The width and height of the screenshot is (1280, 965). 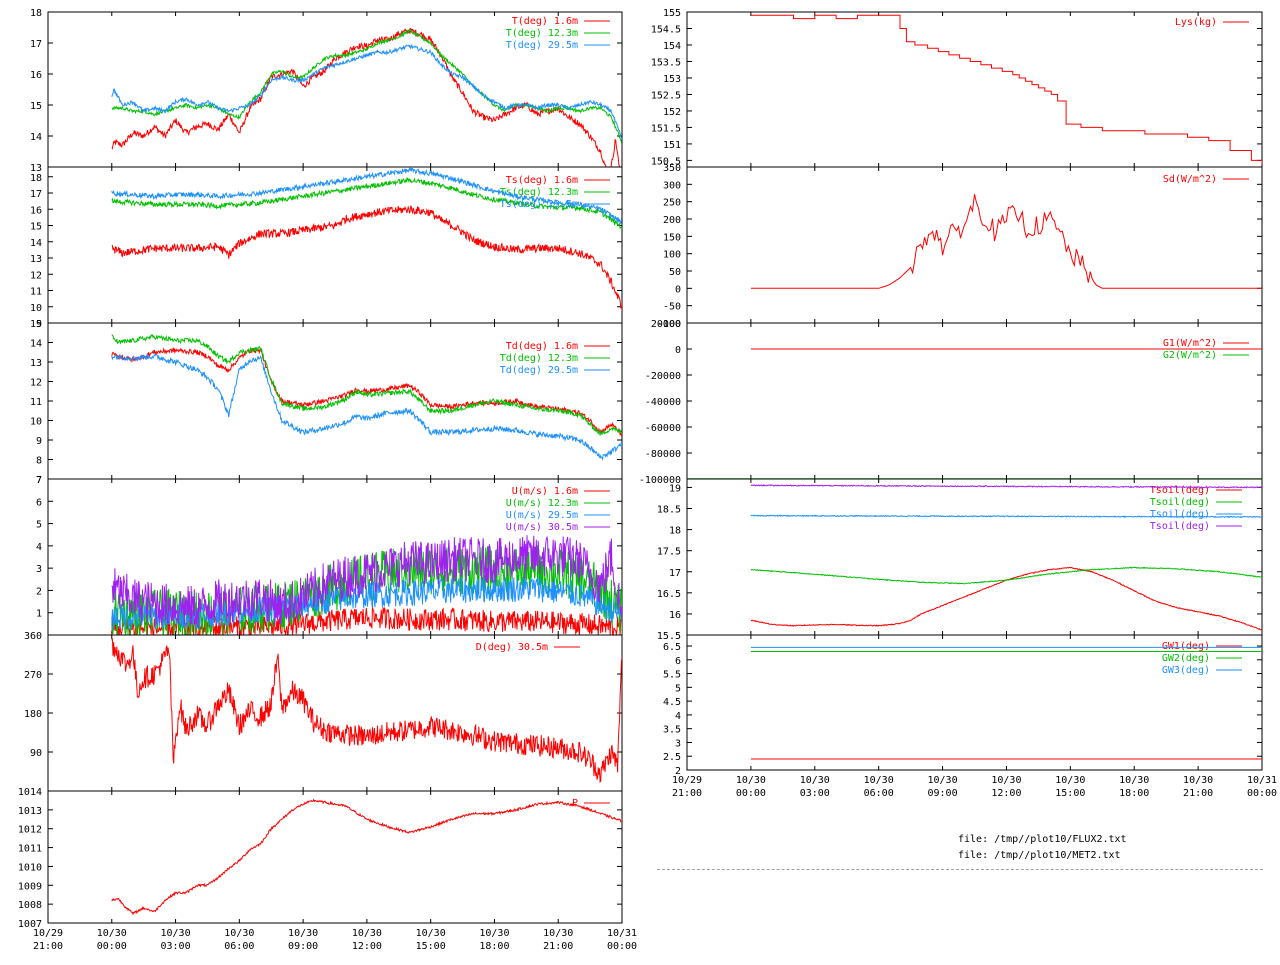 What do you see at coordinates (666, 128) in the screenshot?
I see `y-tick-label: 151.5` at bounding box center [666, 128].